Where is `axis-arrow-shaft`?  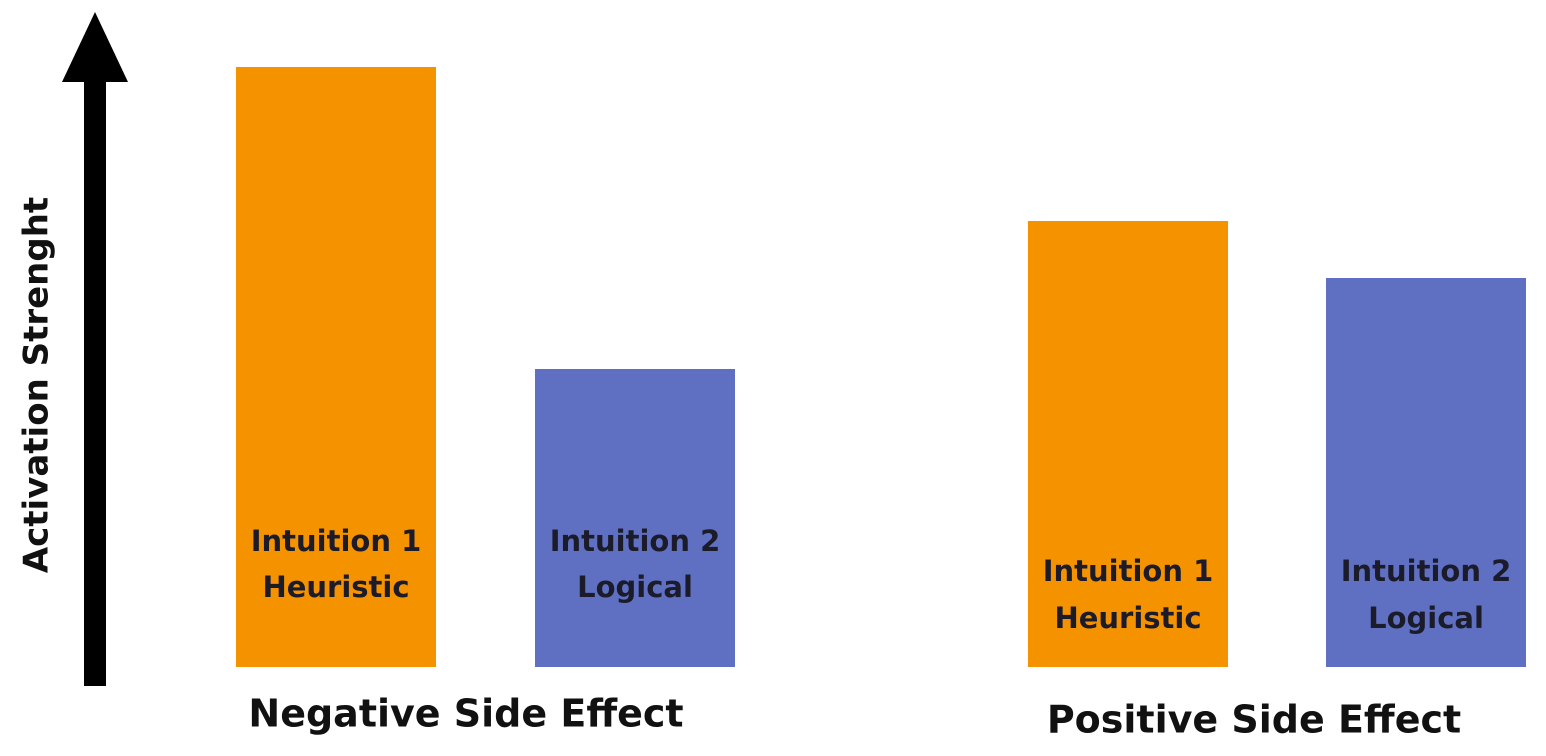 axis-arrow-shaft is located at coordinates (95, 382).